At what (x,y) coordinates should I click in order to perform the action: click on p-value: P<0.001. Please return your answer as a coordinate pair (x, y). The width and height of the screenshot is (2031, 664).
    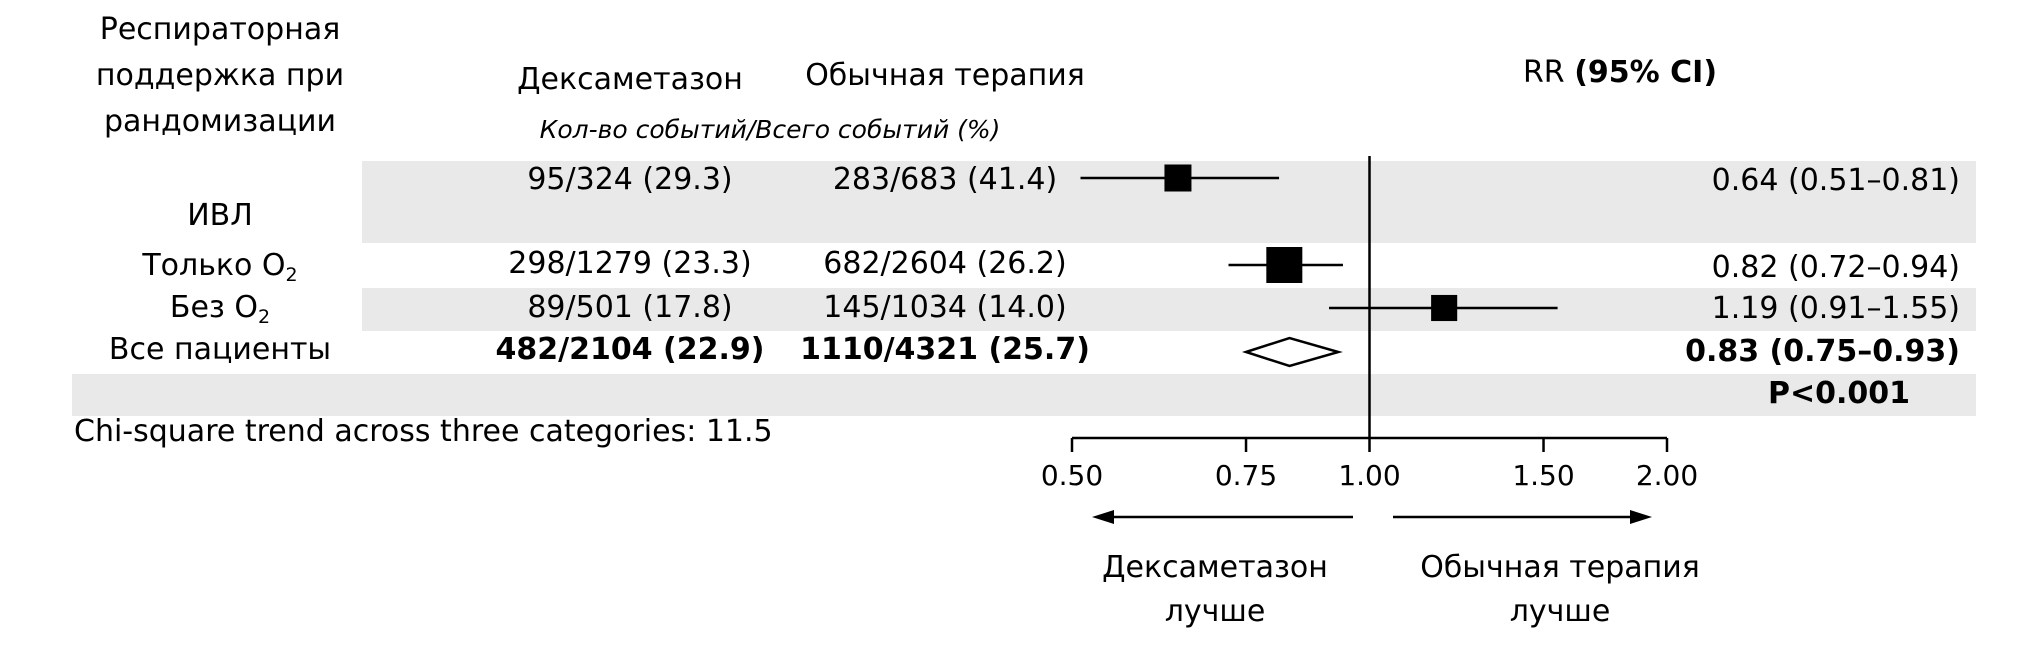
    Looking at the image, I should click on (1838, 393).